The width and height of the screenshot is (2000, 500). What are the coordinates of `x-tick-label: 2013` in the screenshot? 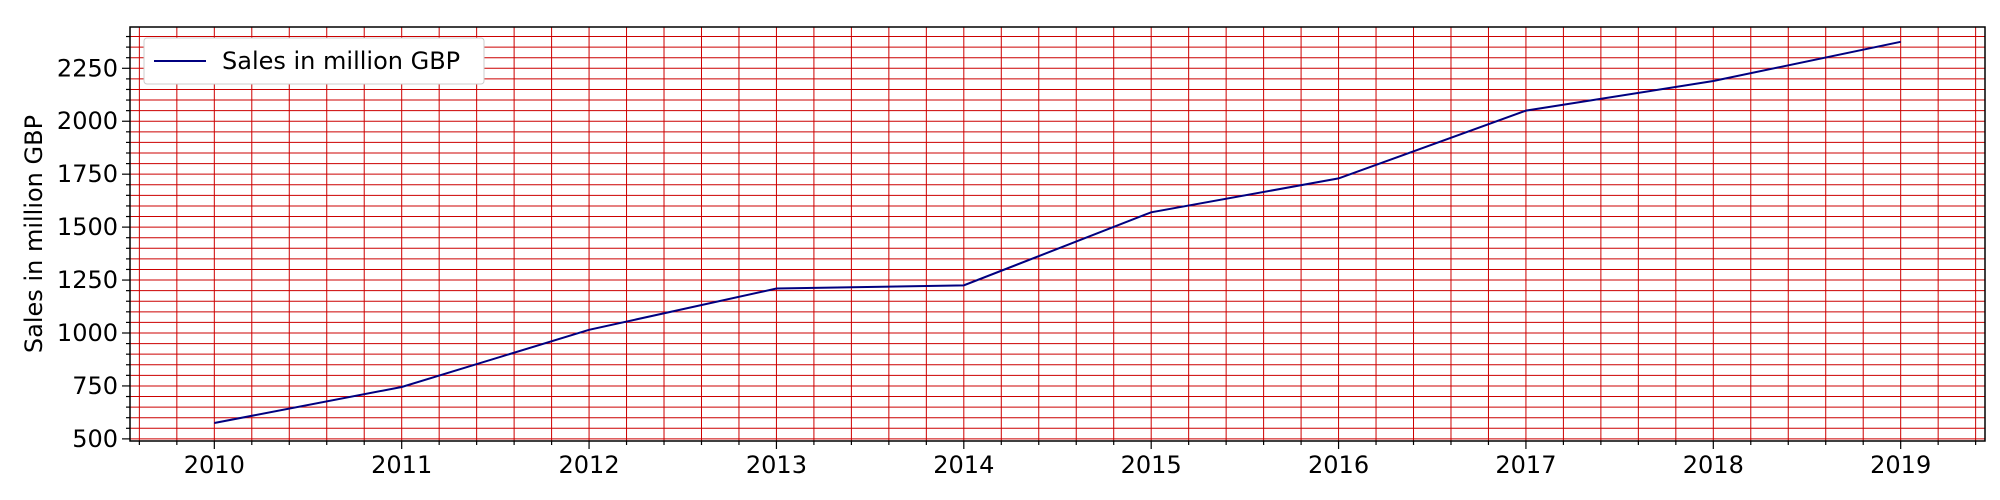 It's located at (776, 465).